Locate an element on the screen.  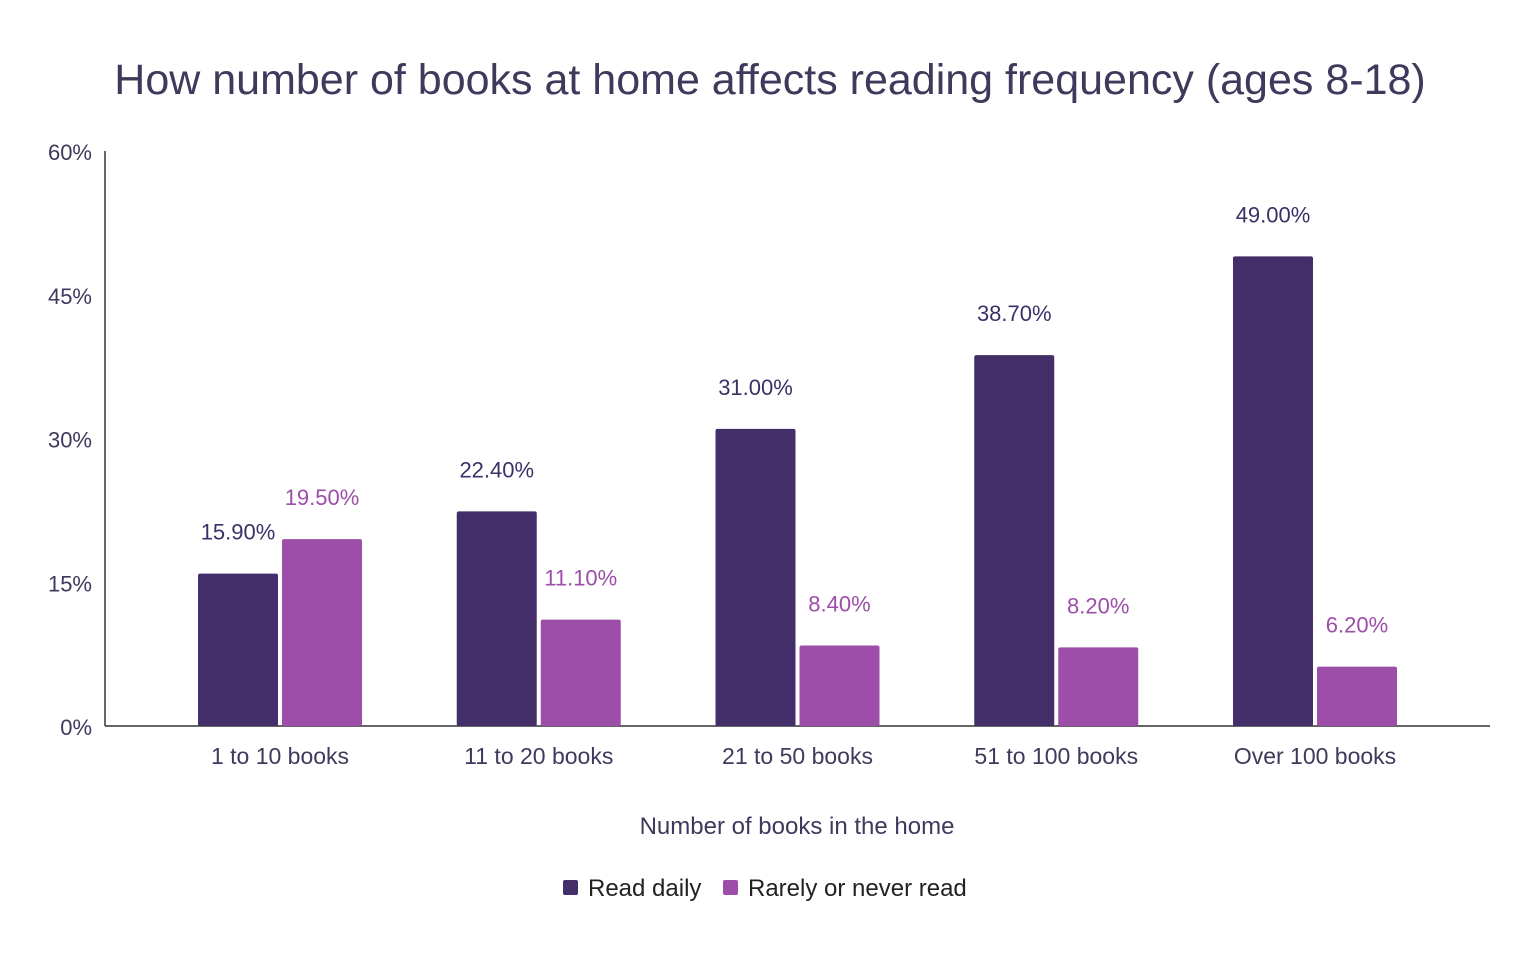
data-label: 38.70% is located at coordinates (1014, 313).